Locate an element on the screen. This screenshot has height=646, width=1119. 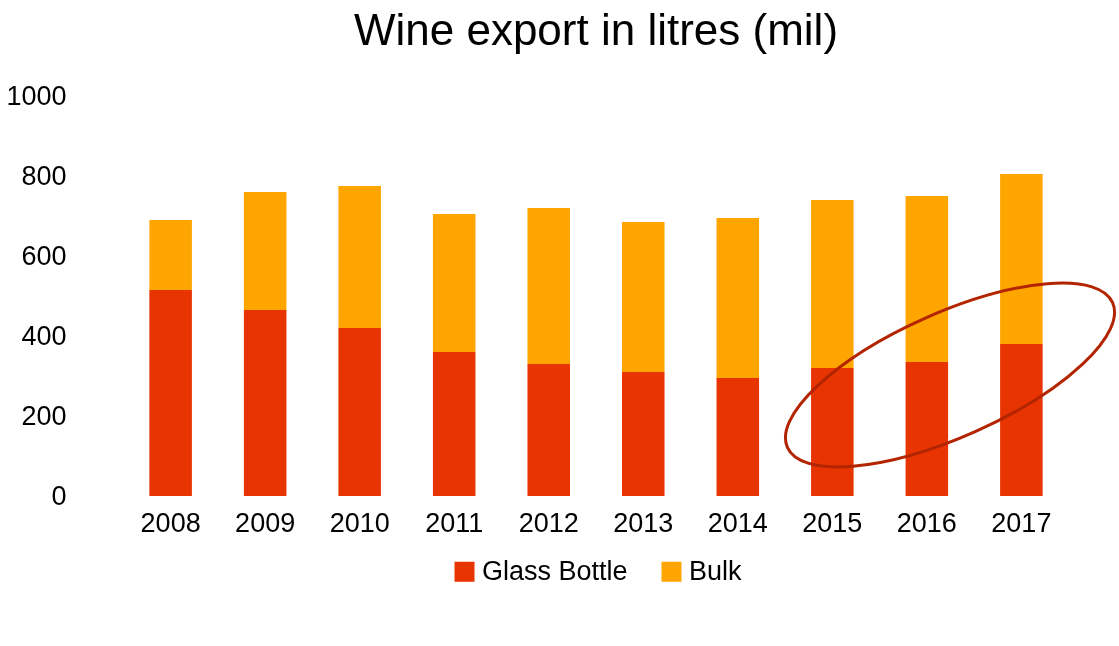
y-tick-label: 0 is located at coordinates (59, 495).